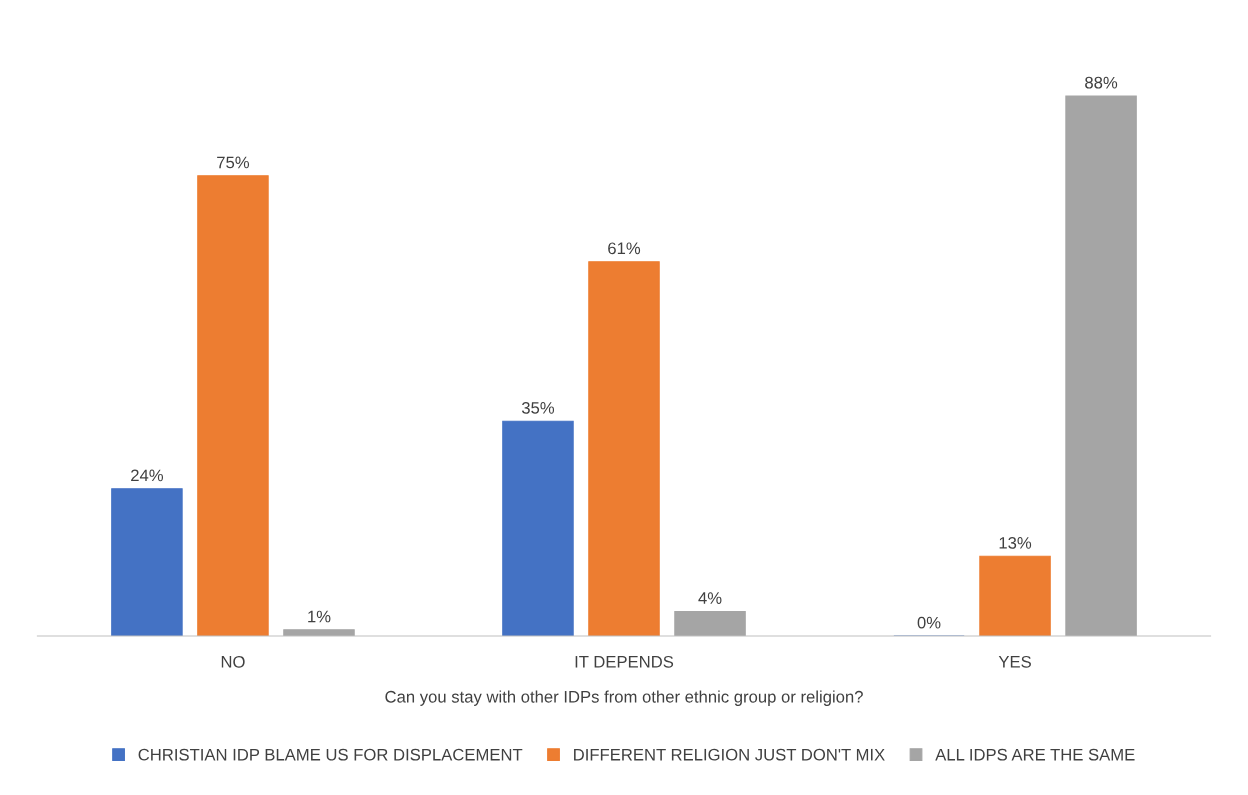 The width and height of the screenshot is (1248, 795). What do you see at coordinates (1101, 82) in the screenshot?
I see `data-label: 88%` at bounding box center [1101, 82].